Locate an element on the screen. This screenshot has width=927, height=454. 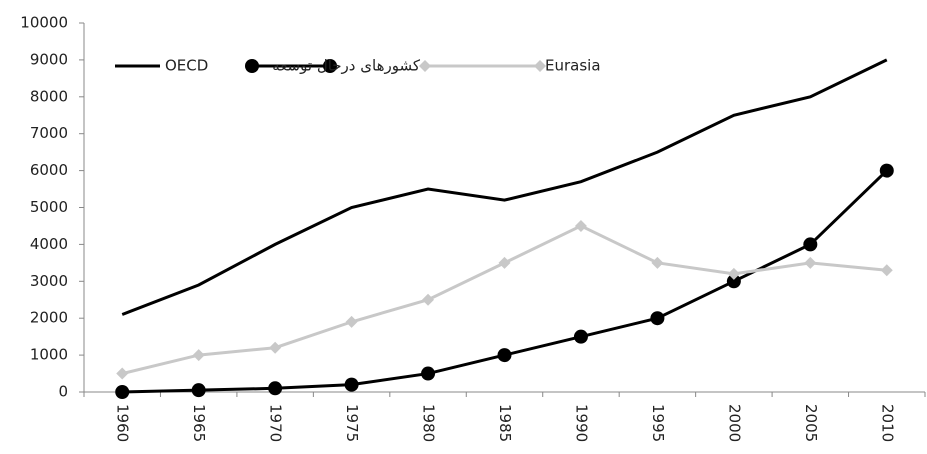
y-tick-label: 2000 is located at coordinates (49, 318).